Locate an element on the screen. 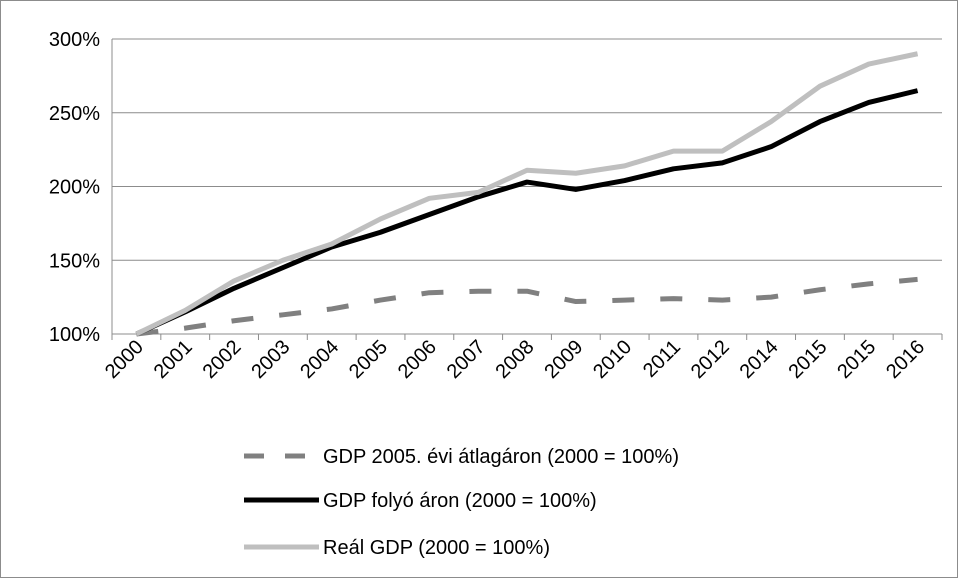  y-tick-label: 250% is located at coordinates (74, 114).